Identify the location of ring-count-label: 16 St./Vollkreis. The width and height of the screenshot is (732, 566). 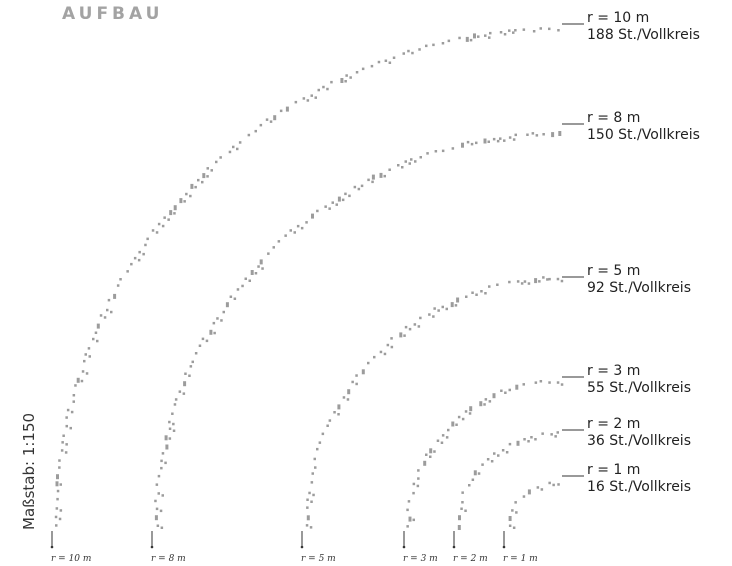
(639, 487).